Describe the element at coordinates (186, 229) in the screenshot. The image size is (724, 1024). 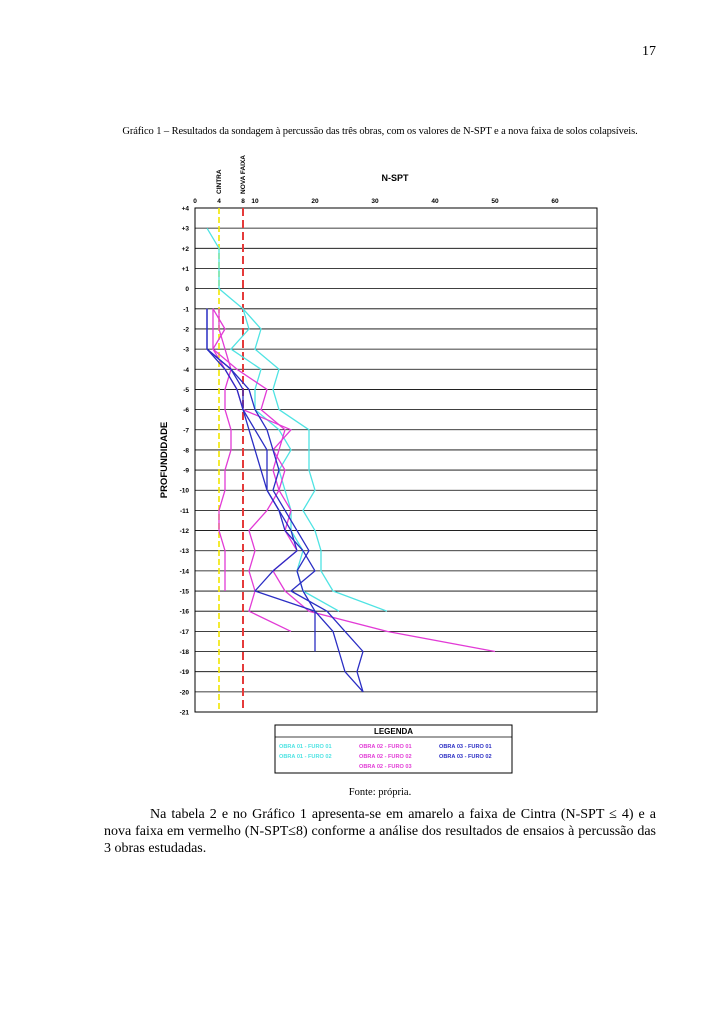
I see `y-tick-label: +3` at that location.